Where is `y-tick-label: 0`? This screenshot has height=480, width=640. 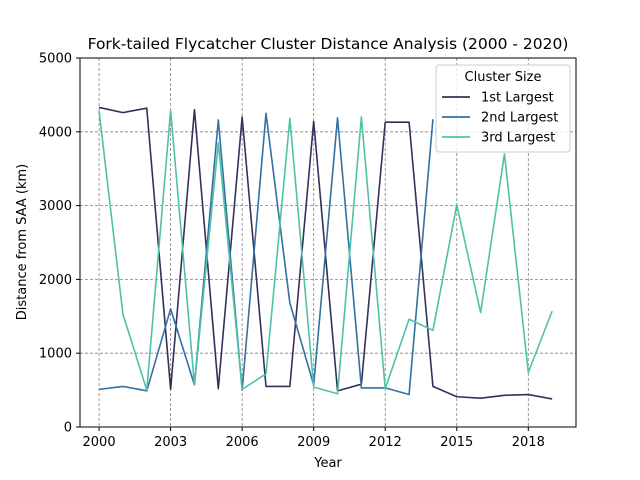 y-tick-label: 0 is located at coordinates (68, 428).